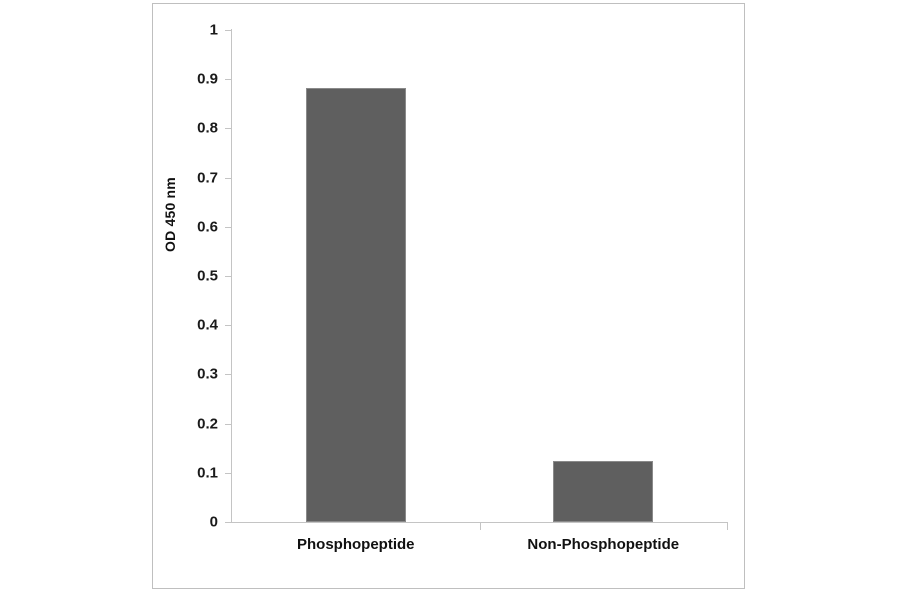 This screenshot has height=594, width=900. What do you see at coordinates (603, 544) in the screenshot?
I see `x-axis-category-label: Non-Phosphopeptide` at bounding box center [603, 544].